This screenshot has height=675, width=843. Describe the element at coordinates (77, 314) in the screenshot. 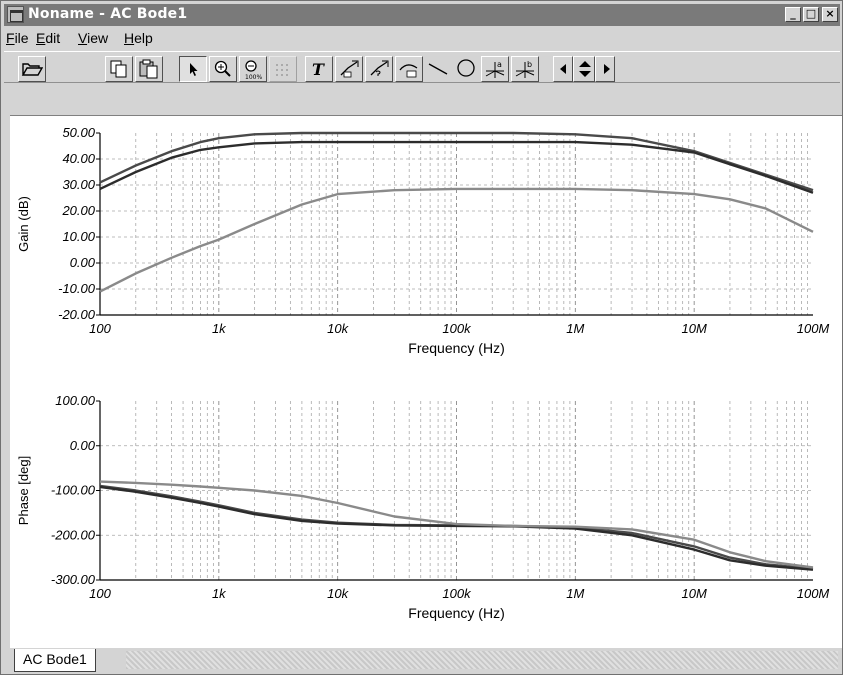

I see `y-tick-label: -20.00` at that location.